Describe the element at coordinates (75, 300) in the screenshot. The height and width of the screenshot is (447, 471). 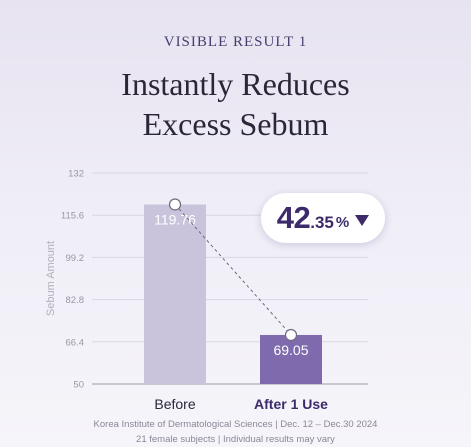
I see `y-tick-label: 82.8` at that location.